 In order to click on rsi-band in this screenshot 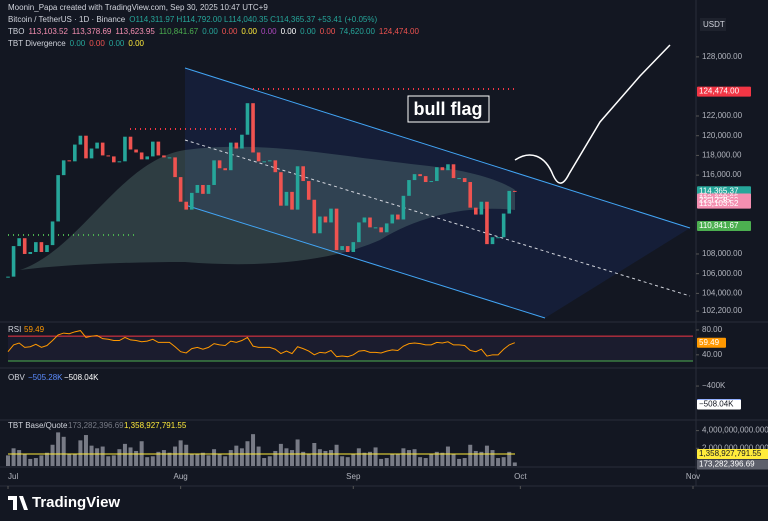, I will do `click(350, 349)`.